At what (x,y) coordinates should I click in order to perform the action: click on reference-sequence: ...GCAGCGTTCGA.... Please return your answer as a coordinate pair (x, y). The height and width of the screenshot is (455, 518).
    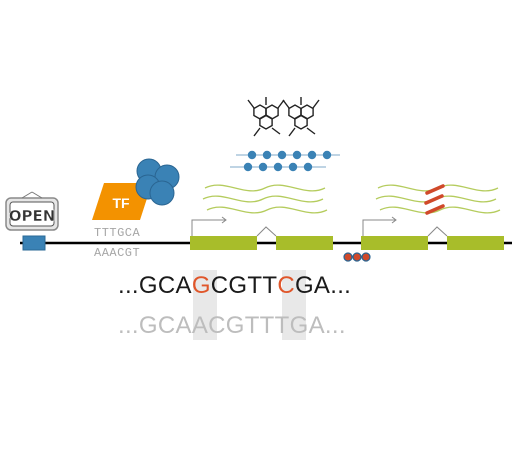
    Looking at the image, I should click on (234, 286).